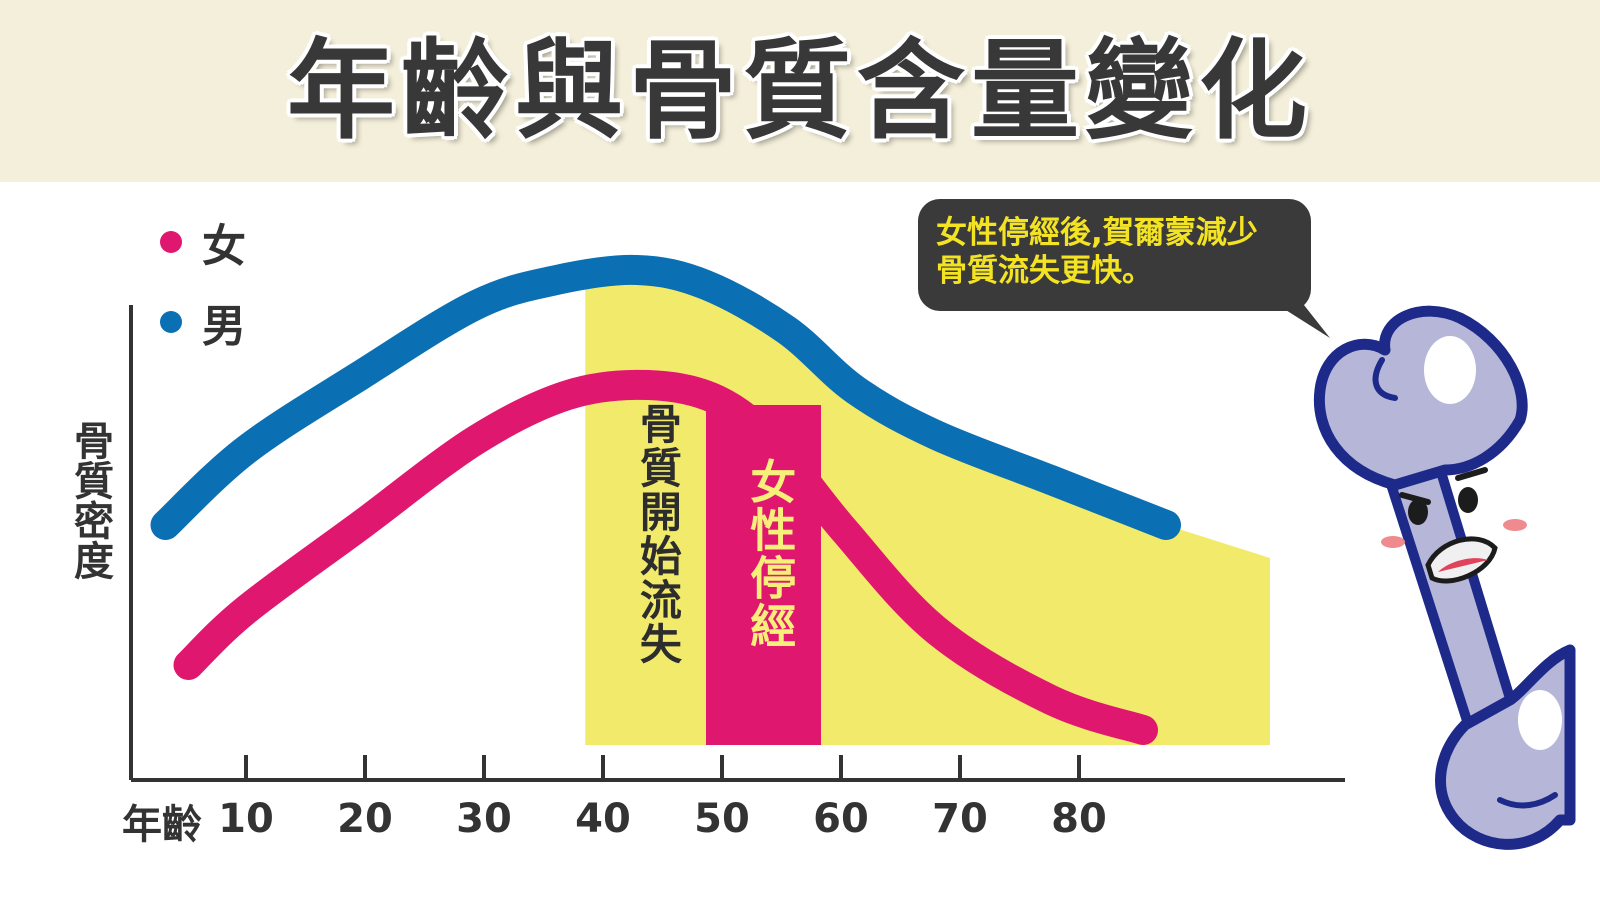 Image resolution: width=1600 pixels, height=900 pixels. Describe the element at coordinates (171, 242) in the screenshot. I see `legend-female-dot` at that location.